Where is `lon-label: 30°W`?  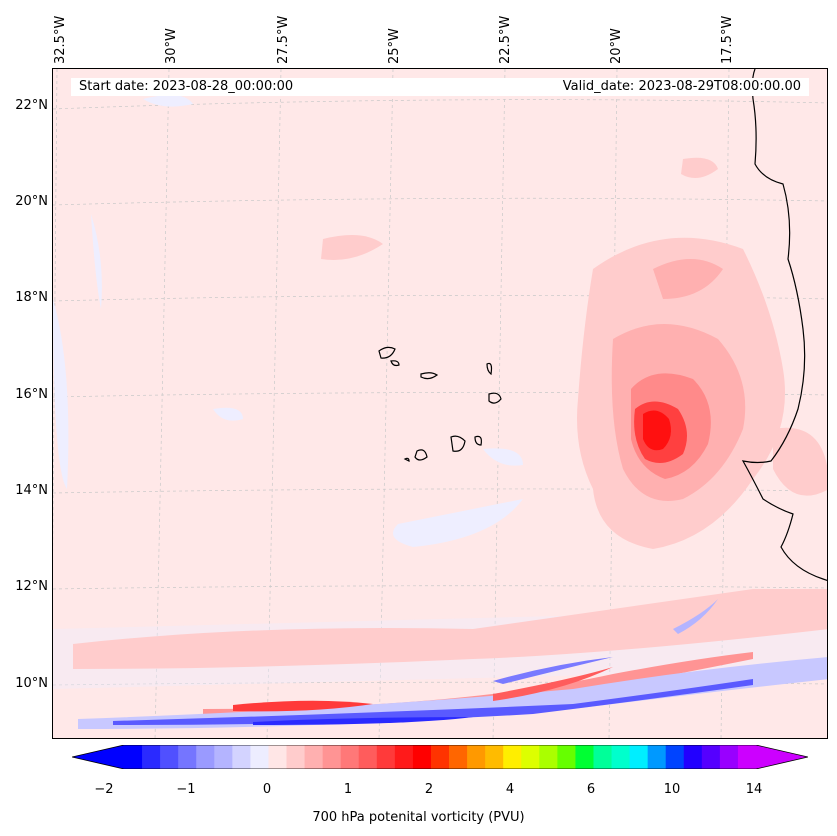 lon-label: 30°W is located at coordinates (171, 46).